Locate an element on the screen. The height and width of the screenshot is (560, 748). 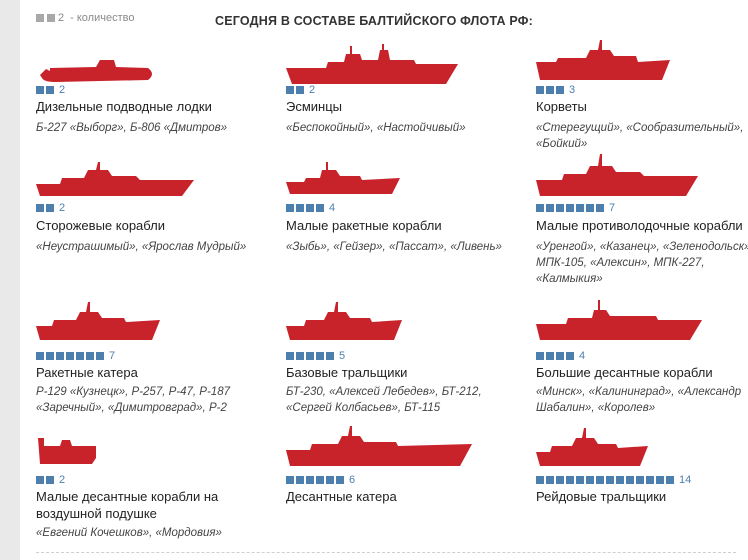
ship-class-name: Сторожевые корабли is located at coordinates (100, 225).